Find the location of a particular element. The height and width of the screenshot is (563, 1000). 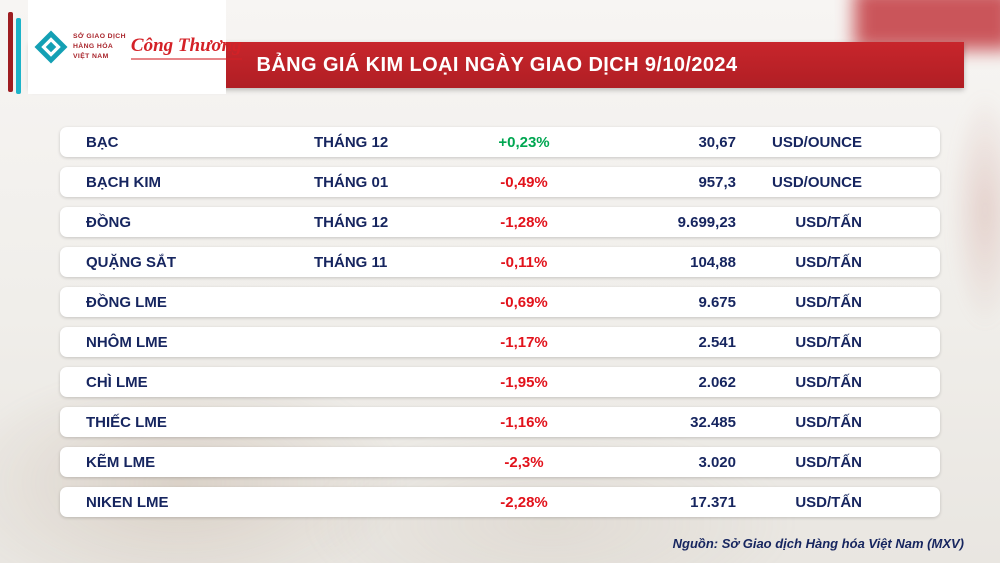

change-percent: -0,49% is located at coordinates (524, 182).